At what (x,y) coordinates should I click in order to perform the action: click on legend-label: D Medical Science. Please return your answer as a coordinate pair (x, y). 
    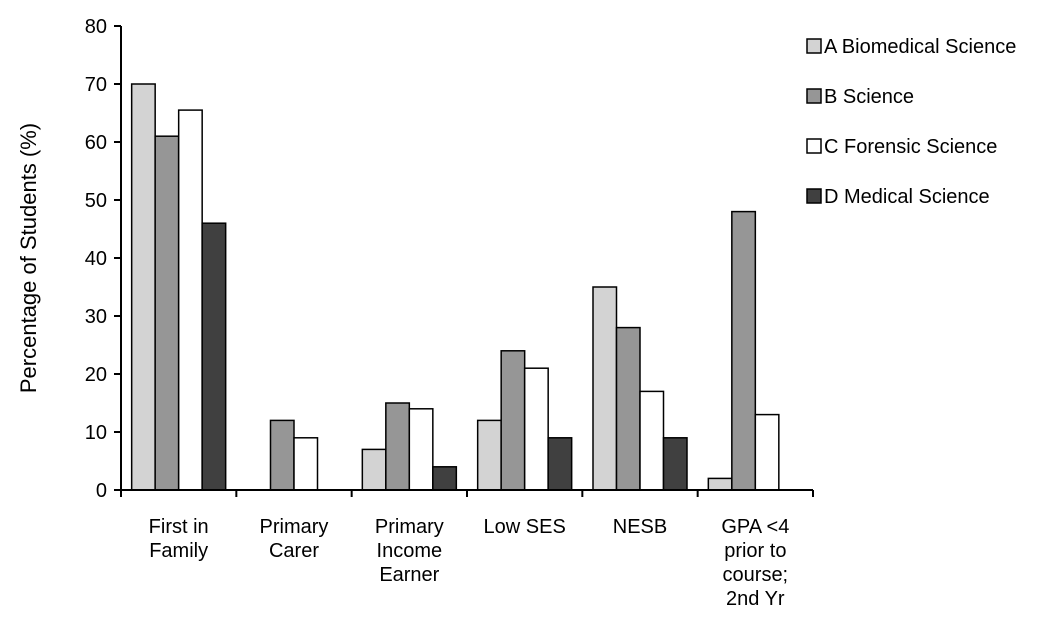
    Looking at the image, I should click on (907, 197).